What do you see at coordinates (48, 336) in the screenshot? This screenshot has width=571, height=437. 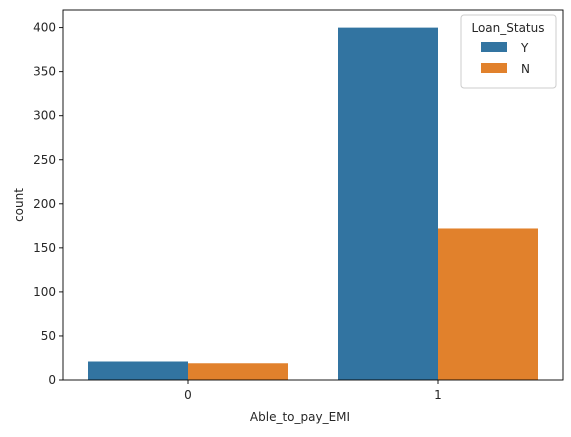 I see `y-tick-label-50: 50` at bounding box center [48, 336].